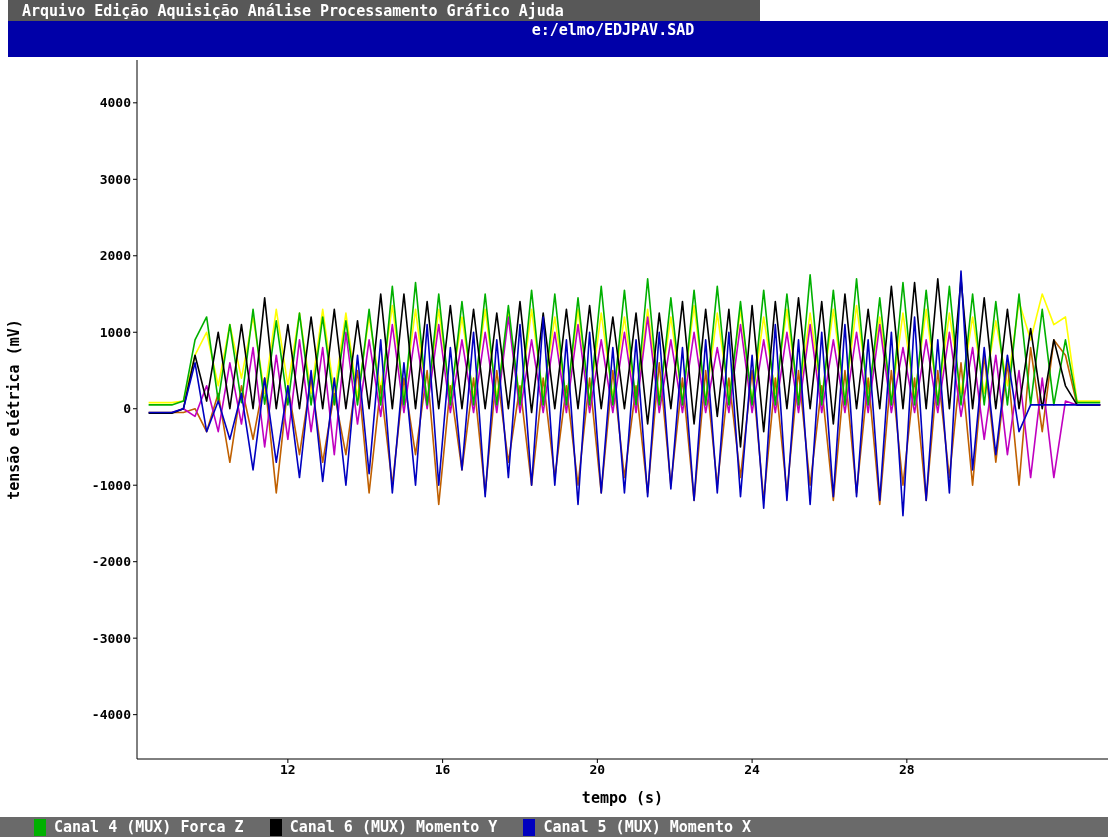 This screenshot has width=1108, height=837. I want to click on x-tick-label: 12, so click(288, 770).